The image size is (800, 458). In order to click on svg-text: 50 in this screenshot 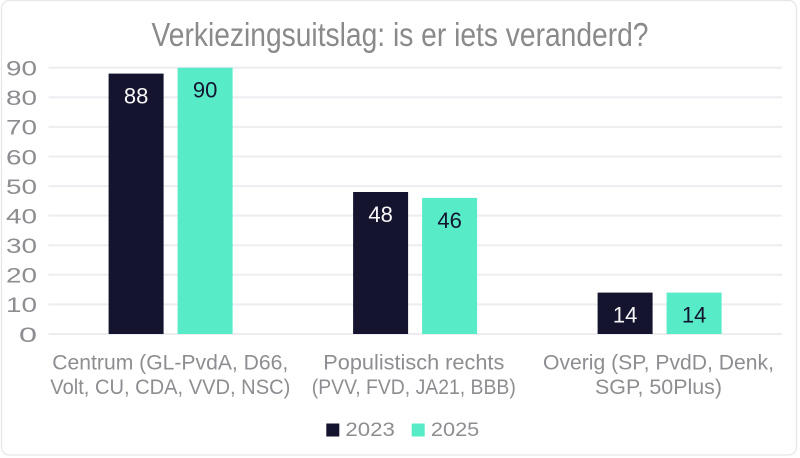, I will do `click(21, 187)`.